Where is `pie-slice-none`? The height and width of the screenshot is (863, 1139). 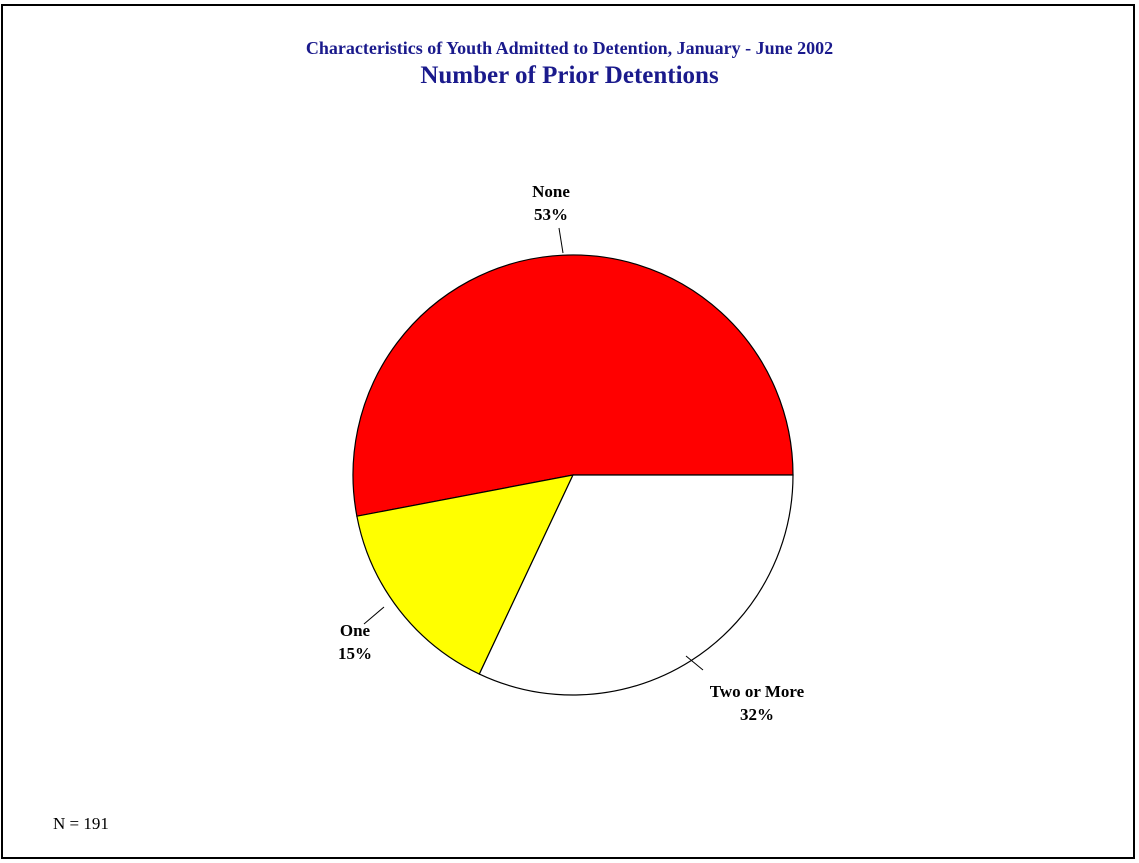
pie-slice-none is located at coordinates (573, 385).